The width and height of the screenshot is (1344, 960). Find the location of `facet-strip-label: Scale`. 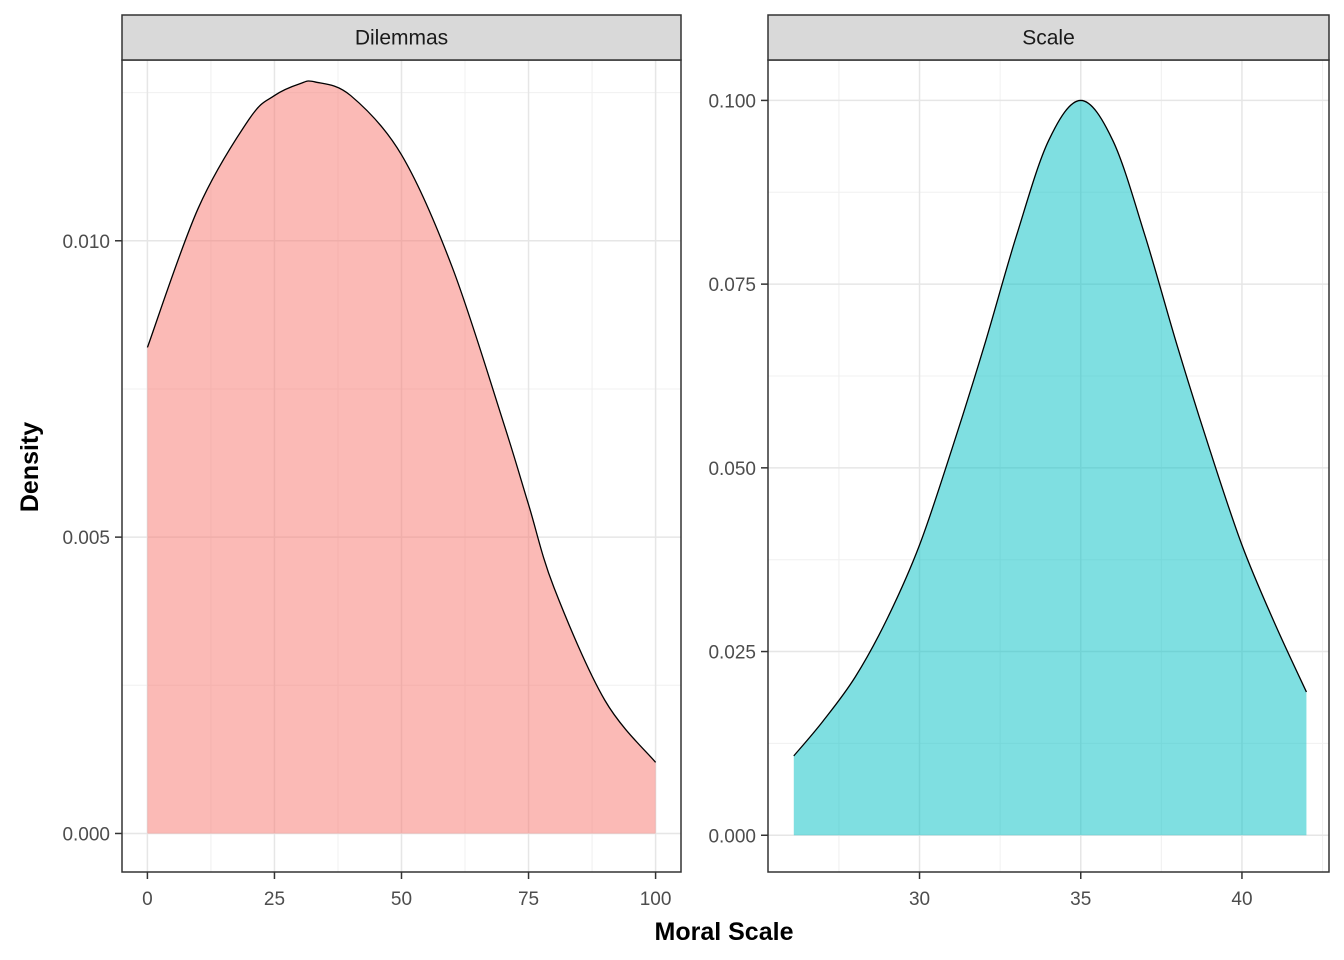

facet-strip-label: Scale is located at coordinates (1048, 38).